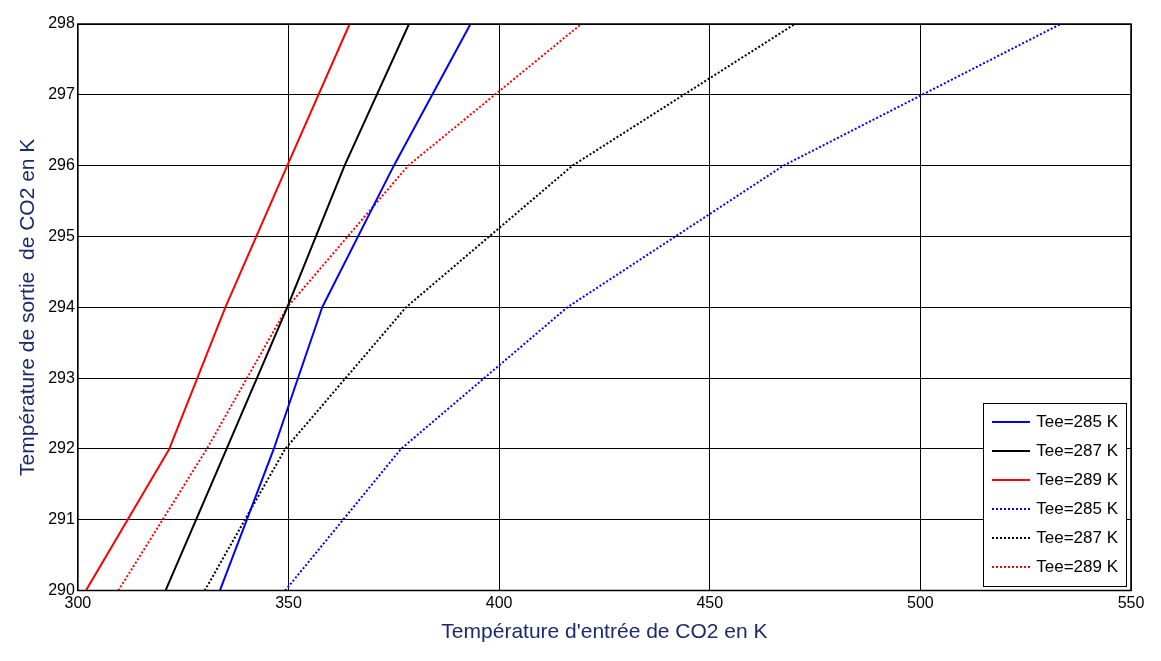 Image resolution: width=1161 pixels, height=661 pixels. What do you see at coordinates (499, 602) in the screenshot?
I see `x-tick-label: 400` at bounding box center [499, 602].